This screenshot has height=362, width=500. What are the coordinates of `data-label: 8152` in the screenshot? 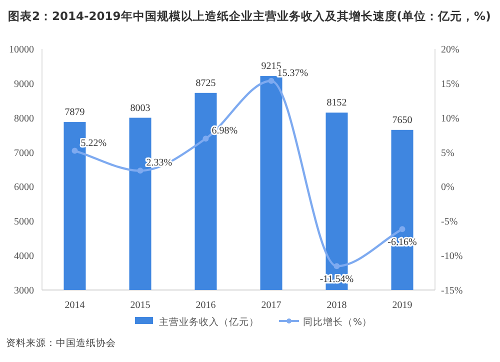 It's located at (336, 103).